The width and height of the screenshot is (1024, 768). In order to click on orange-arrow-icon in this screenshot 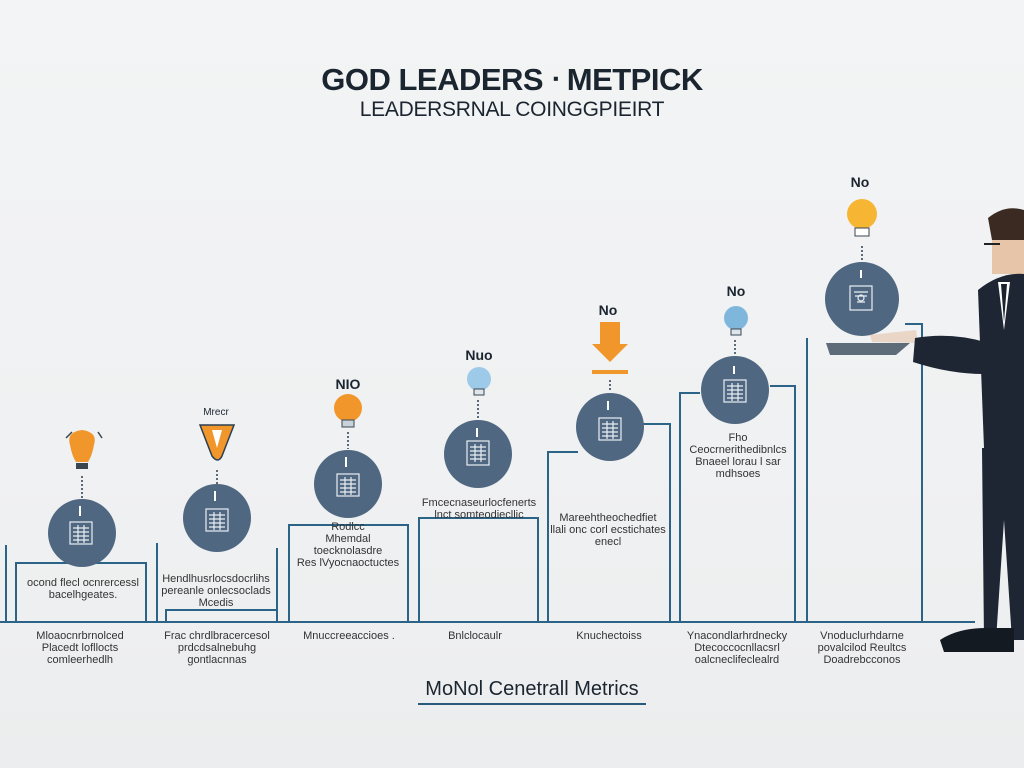, I will do `click(610, 348)`.